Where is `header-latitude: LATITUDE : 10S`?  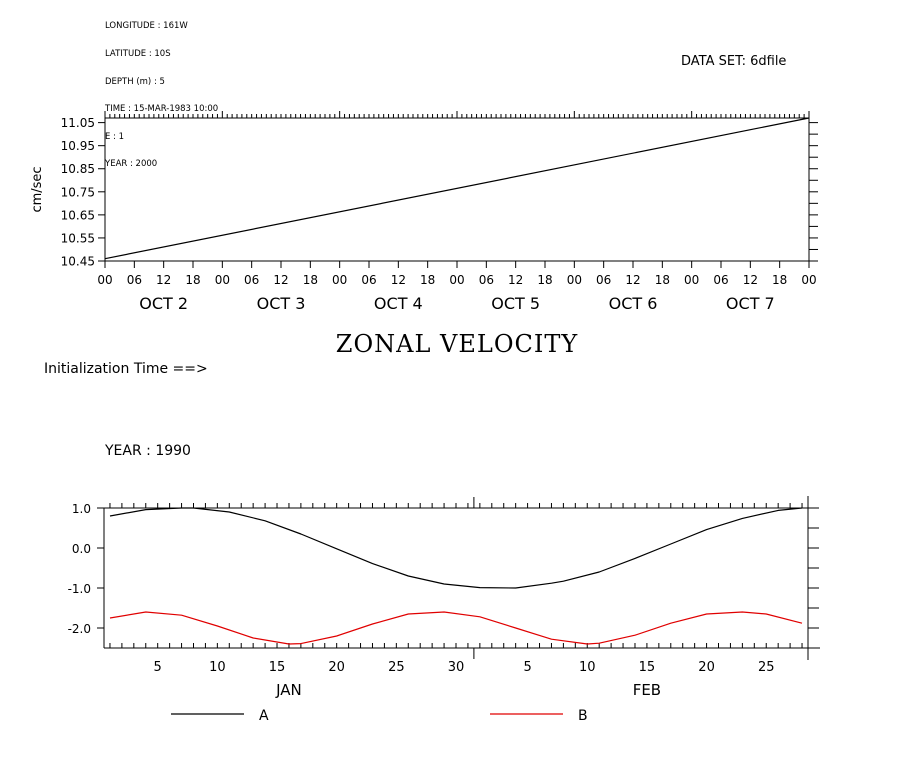 header-latitude: LATITUDE : 10S is located at coordinates (138, 54).